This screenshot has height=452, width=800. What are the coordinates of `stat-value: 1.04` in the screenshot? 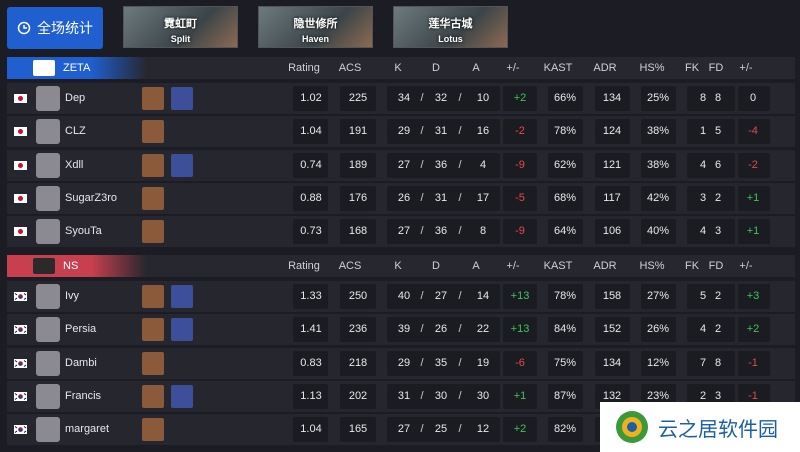 It's located at (311, 131).